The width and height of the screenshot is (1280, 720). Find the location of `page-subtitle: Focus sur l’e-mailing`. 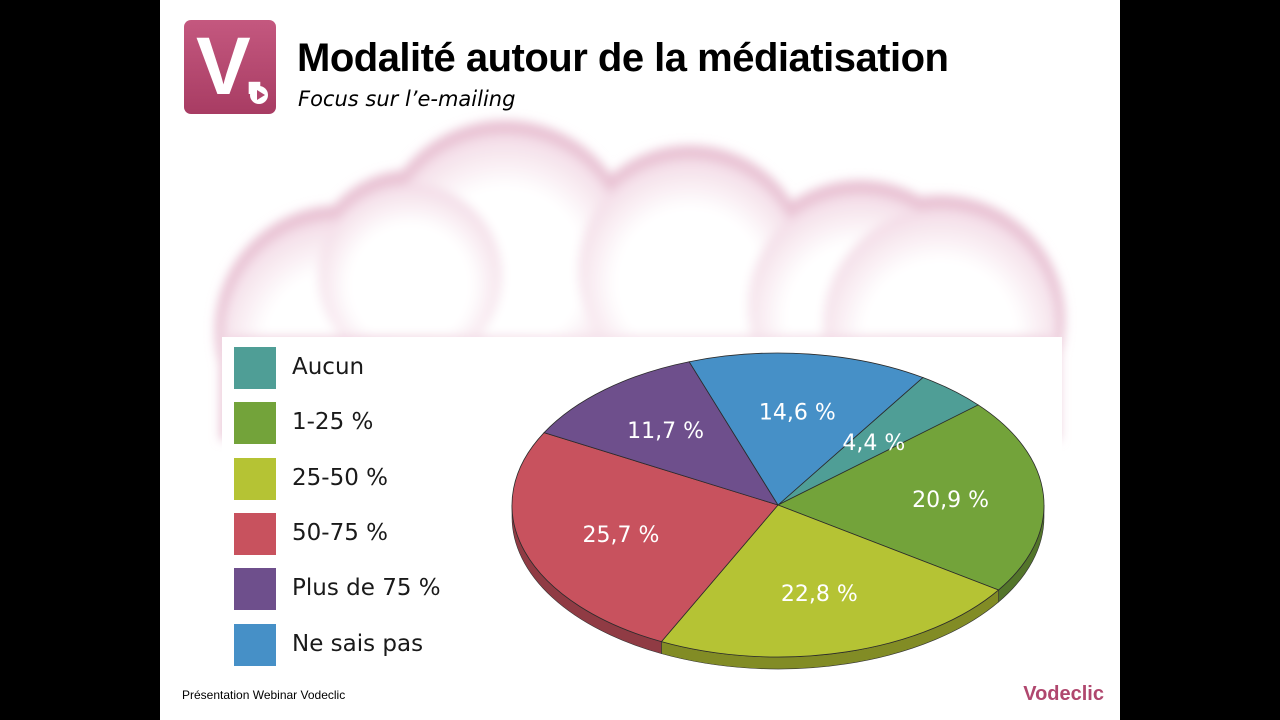

page-subtitle: Focus sur l’e-mailing is located at coordinates (407, 99).